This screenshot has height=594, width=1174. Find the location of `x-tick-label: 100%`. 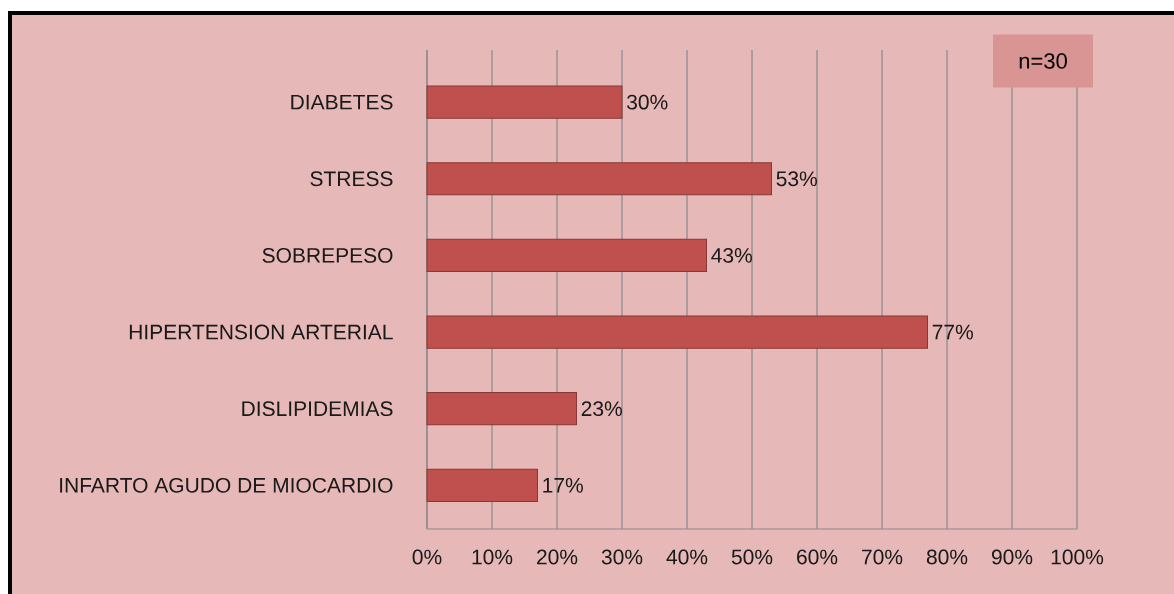

x-tick-label: 100% is located at coordinates (1077, 557).